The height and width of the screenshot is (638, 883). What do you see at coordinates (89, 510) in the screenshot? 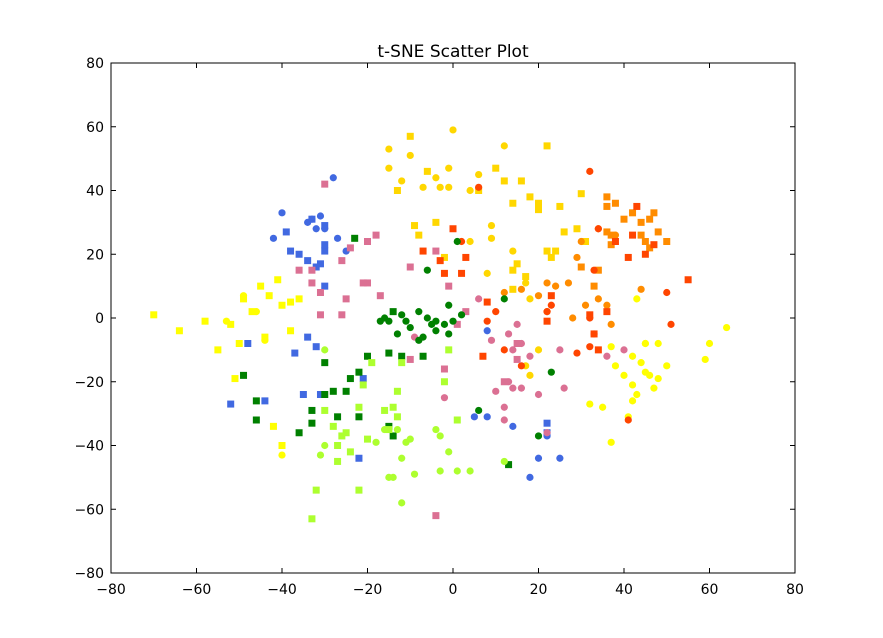
I see `y-tick-label: −60` at bounding box center [89, 510].